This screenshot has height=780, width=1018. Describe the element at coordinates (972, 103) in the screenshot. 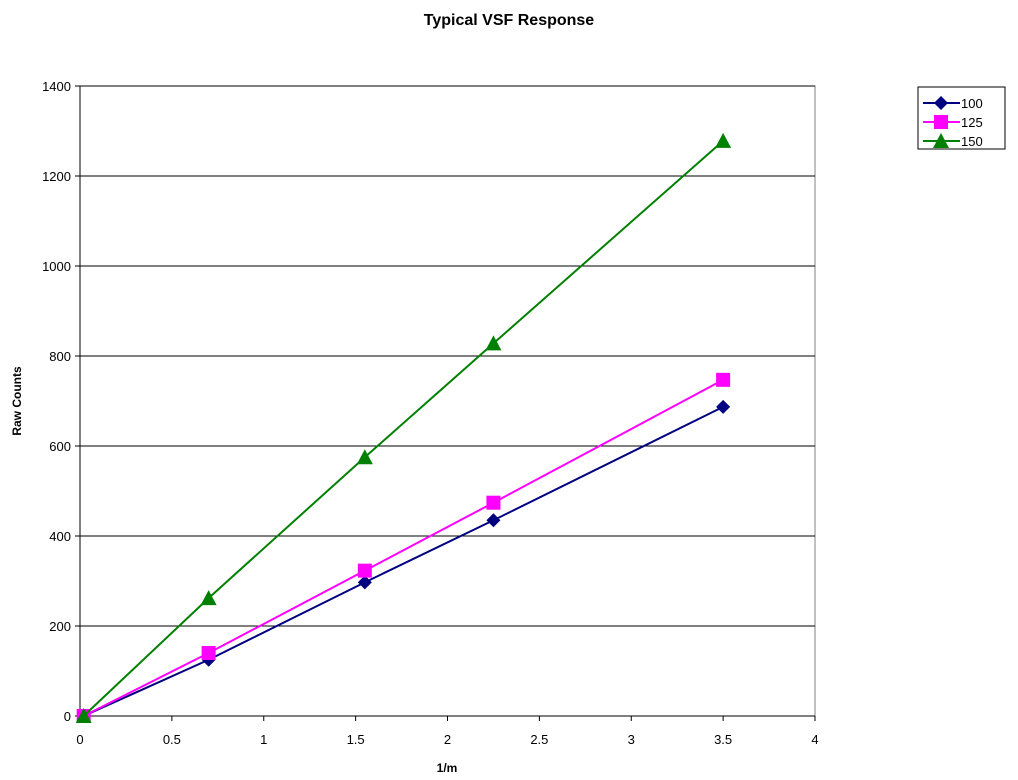

I see `legend-label-100: 100` at that location.